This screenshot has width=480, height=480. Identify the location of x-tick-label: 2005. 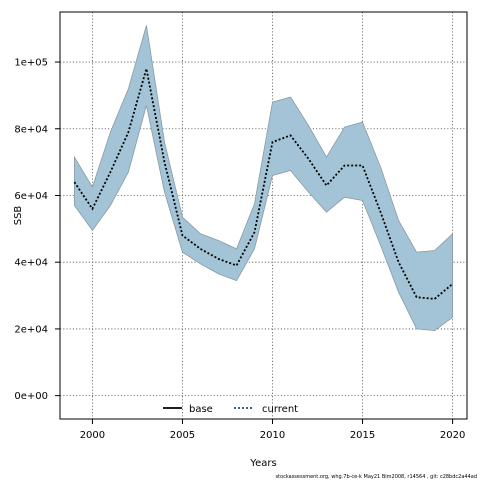
(182, 435).